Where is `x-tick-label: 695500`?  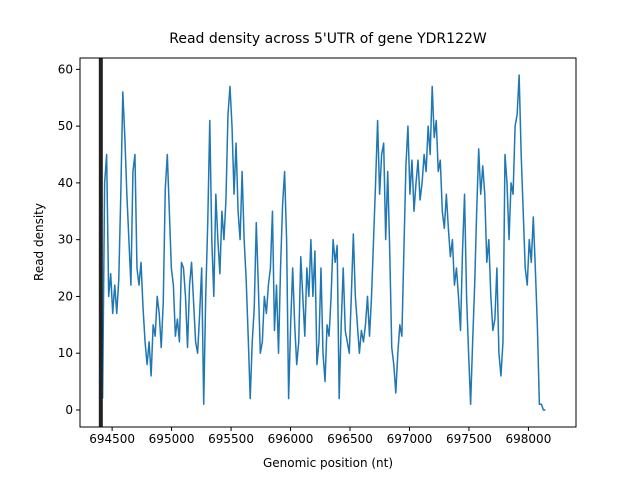 x-tick-label: 695500 is located at coordinates (231, 439).